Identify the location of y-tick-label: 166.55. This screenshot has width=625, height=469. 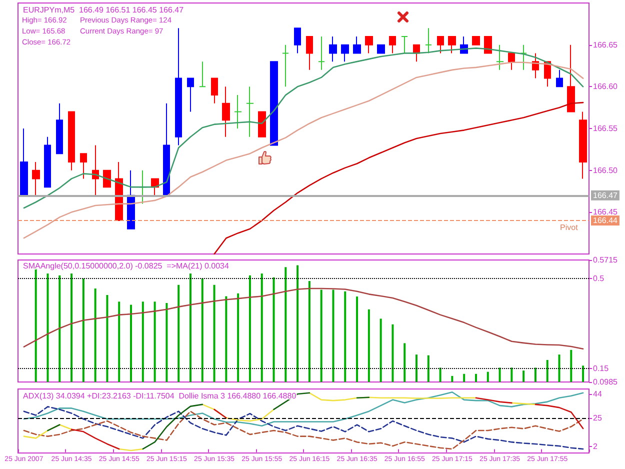
(605, 128).